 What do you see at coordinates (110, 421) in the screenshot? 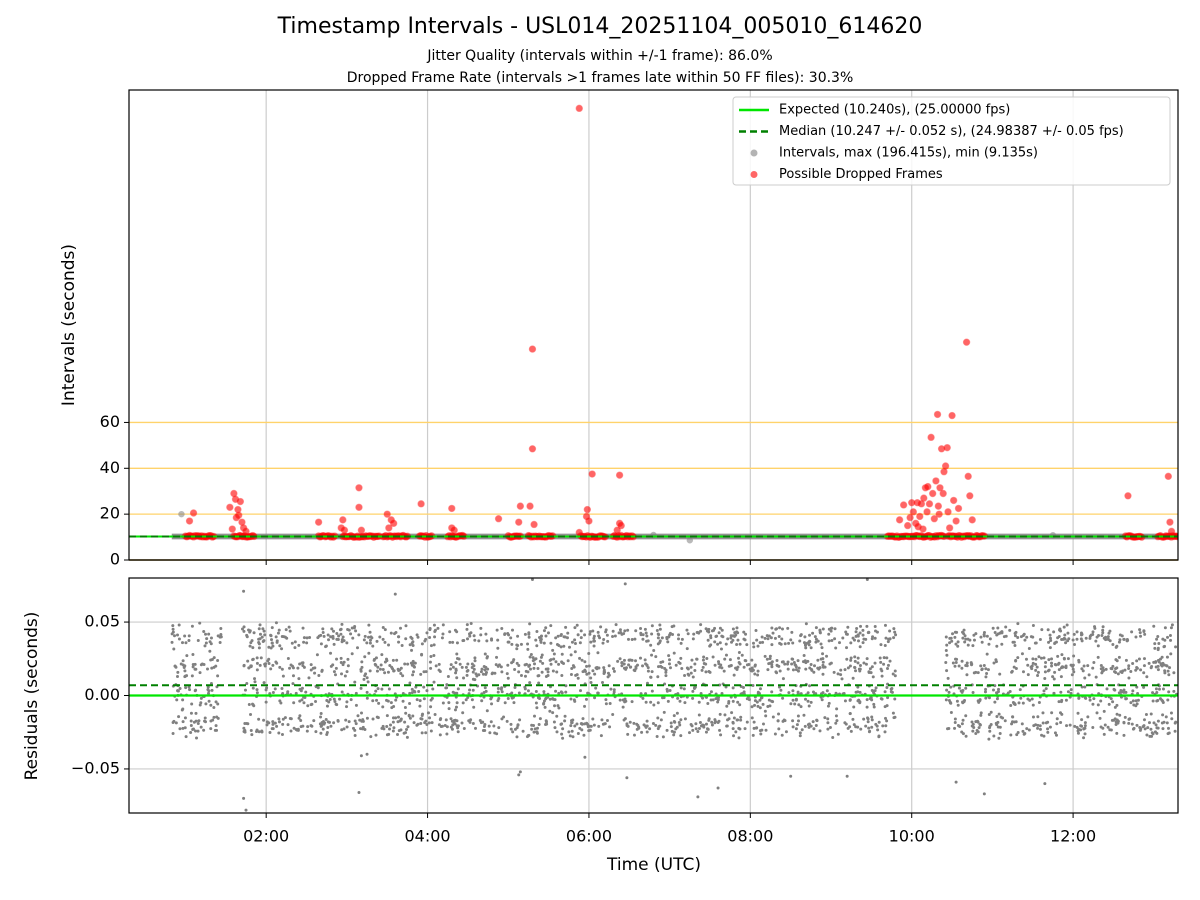
I see `y-tick-label: 60` at bounding box center [110, 421].